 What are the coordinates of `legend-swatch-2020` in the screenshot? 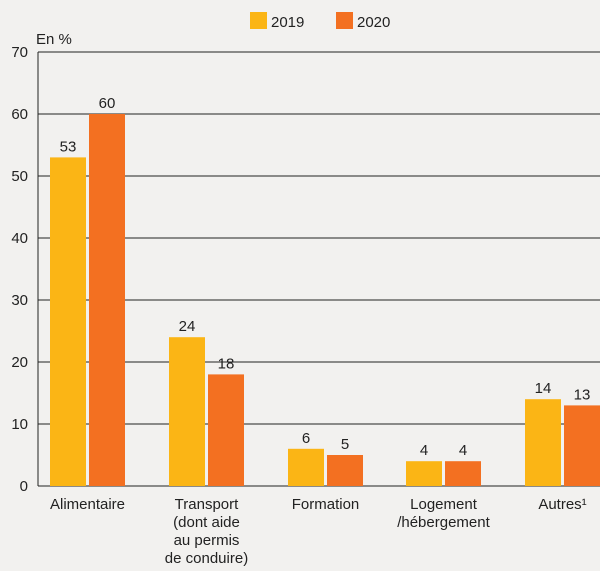 It's located at (344, 20).